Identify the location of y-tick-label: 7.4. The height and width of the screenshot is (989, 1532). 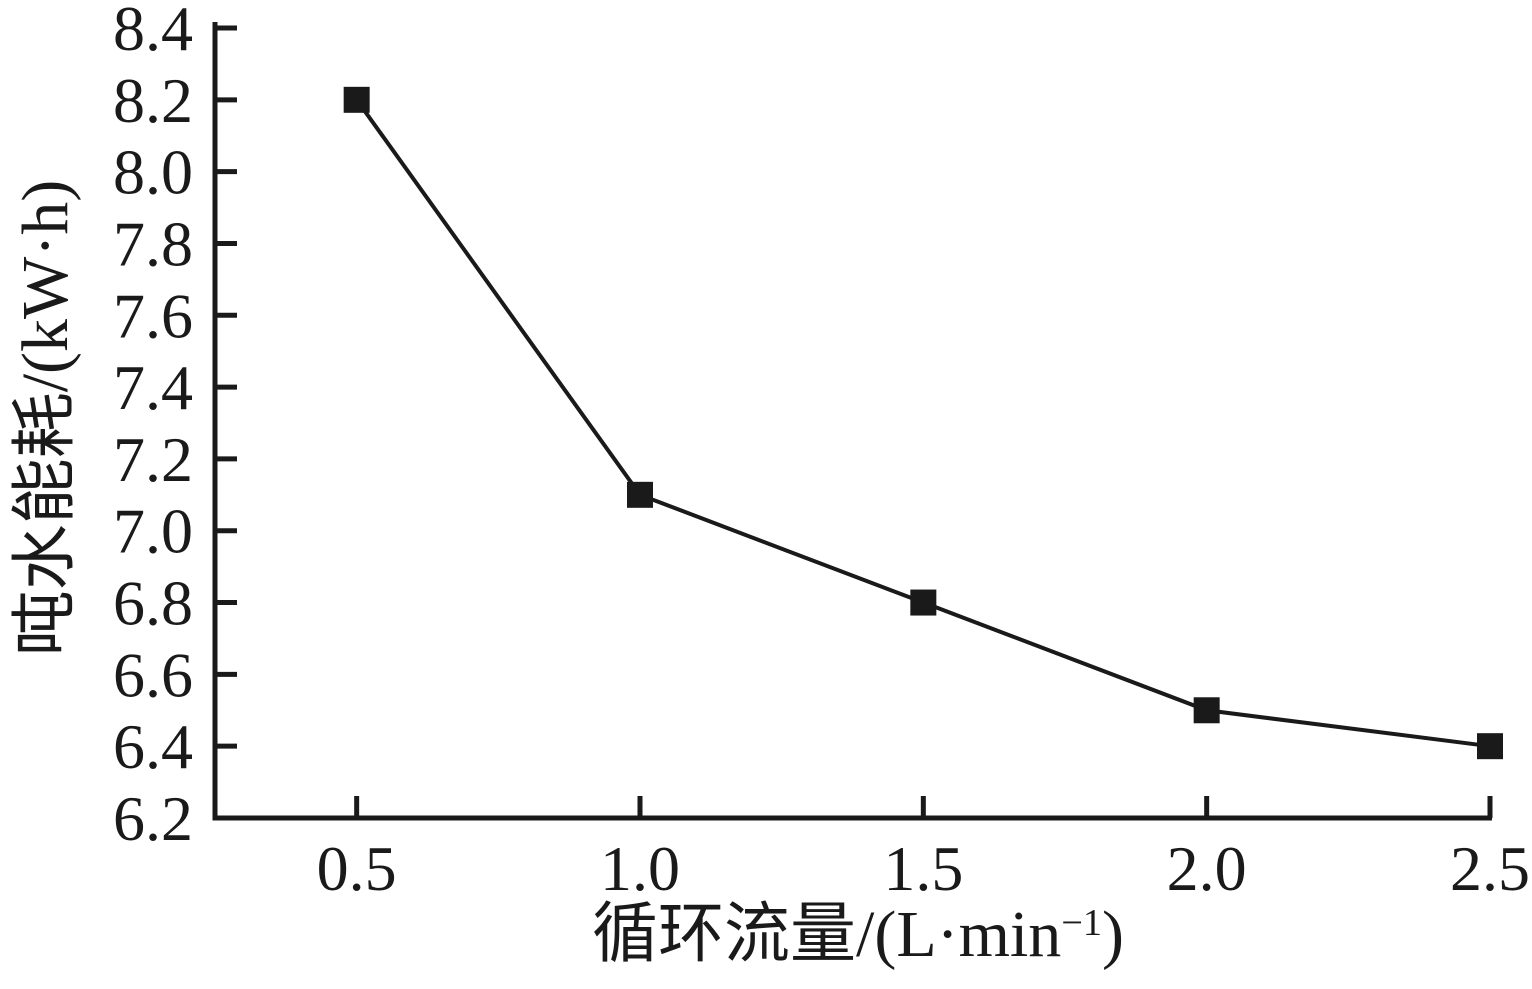
(153, 387).